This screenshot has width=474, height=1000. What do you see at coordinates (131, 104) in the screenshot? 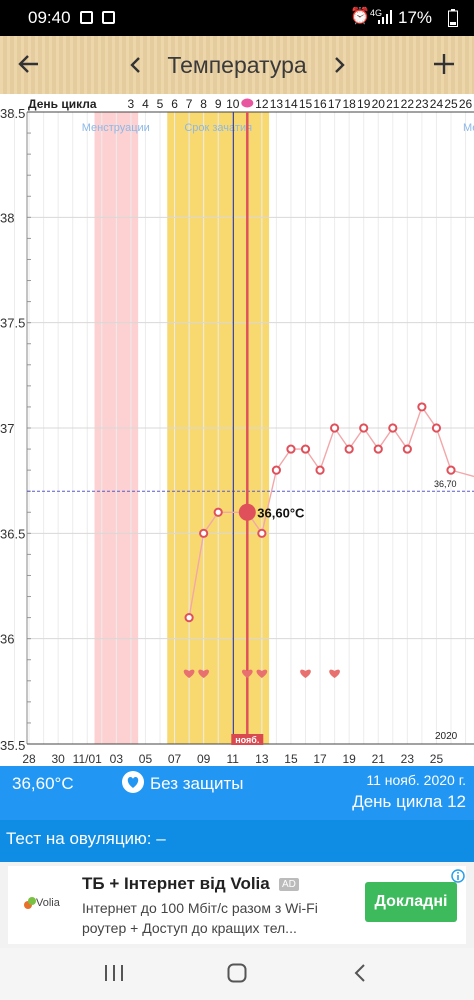
I see `cycle-day-tick: 3` at bounding box center [131, 104].